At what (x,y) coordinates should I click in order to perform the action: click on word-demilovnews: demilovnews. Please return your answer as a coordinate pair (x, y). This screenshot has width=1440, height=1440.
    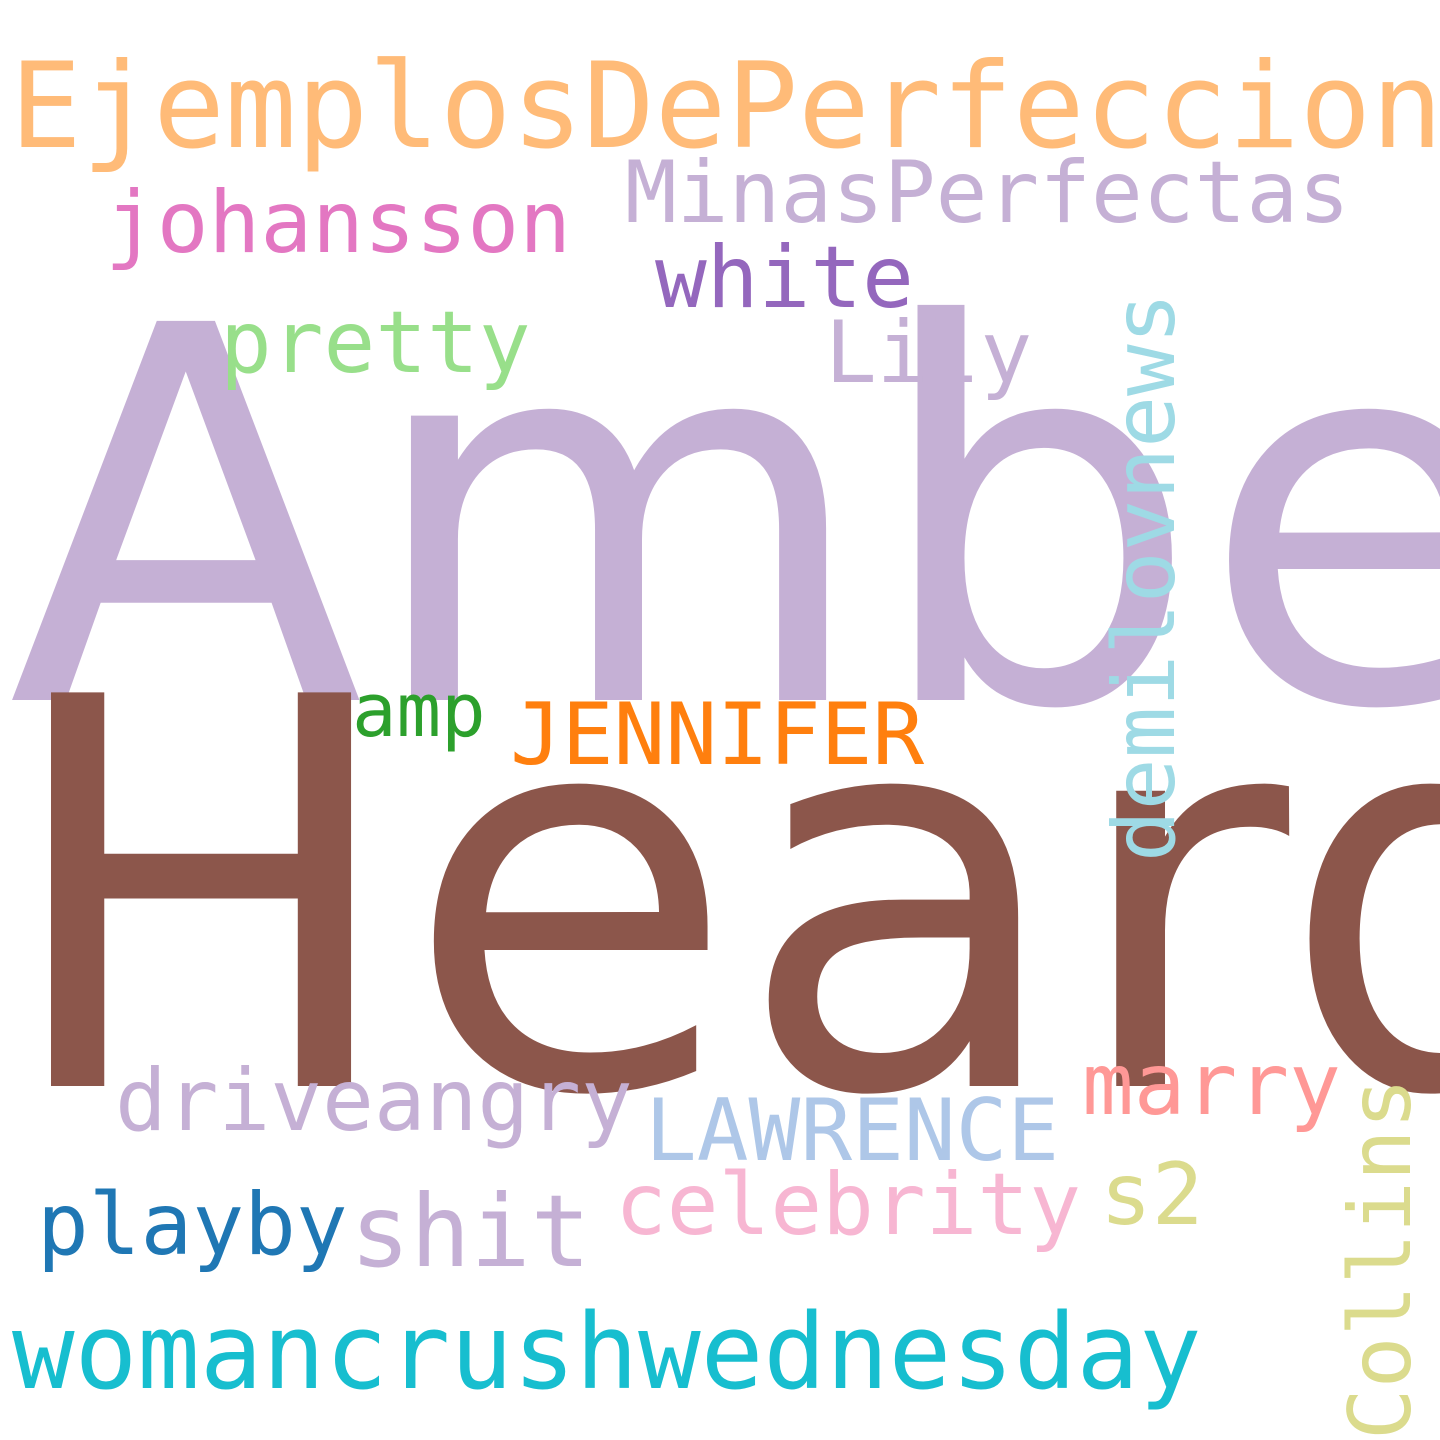
    Looking at the image, I should click on (1145, 577).